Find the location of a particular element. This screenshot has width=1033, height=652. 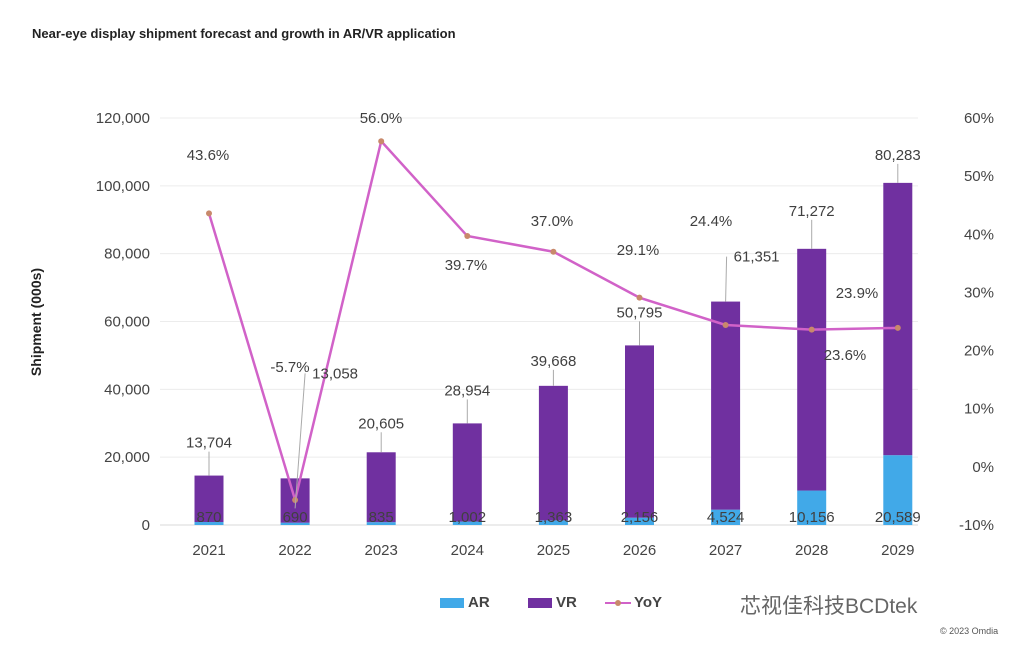

vr-data-label: 50,795 is located at coordinates (640, 312).